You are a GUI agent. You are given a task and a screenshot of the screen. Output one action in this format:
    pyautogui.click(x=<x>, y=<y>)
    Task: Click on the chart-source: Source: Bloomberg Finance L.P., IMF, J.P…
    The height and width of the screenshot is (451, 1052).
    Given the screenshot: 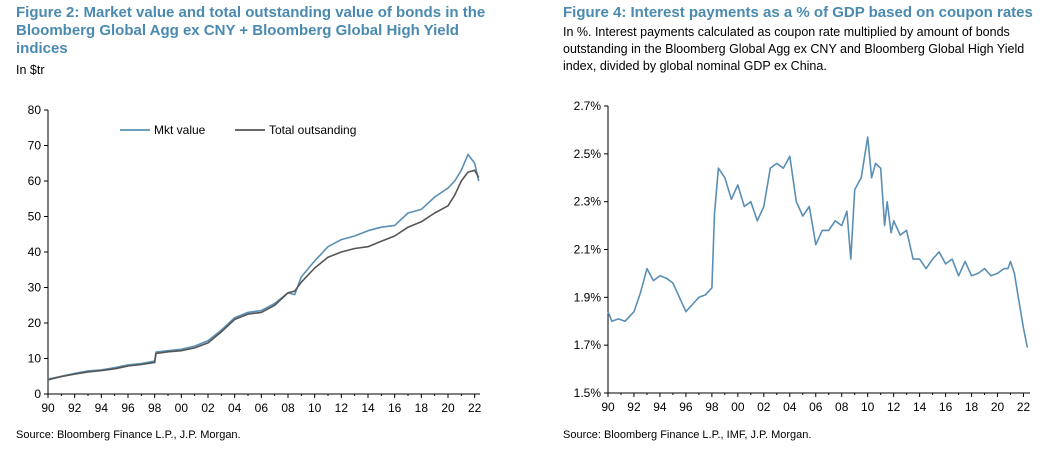 What is the action you would take?
    pyautogui.click(x=687, y=435)
    